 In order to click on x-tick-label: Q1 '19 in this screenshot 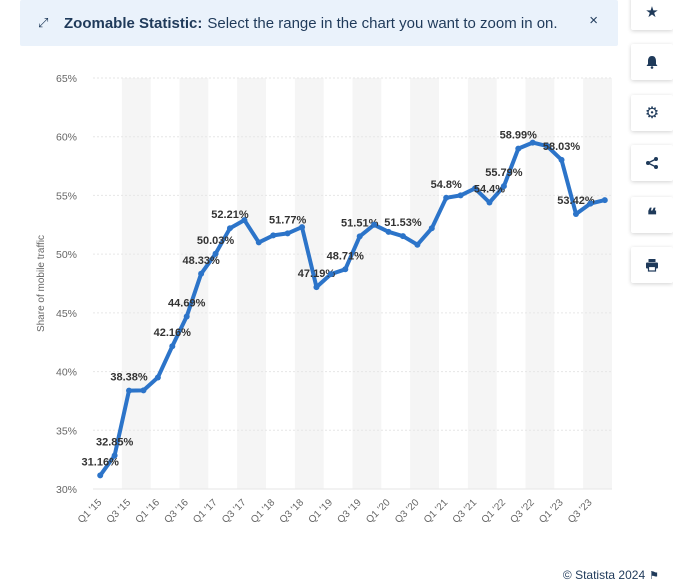, I will do `click(321, 511)`.